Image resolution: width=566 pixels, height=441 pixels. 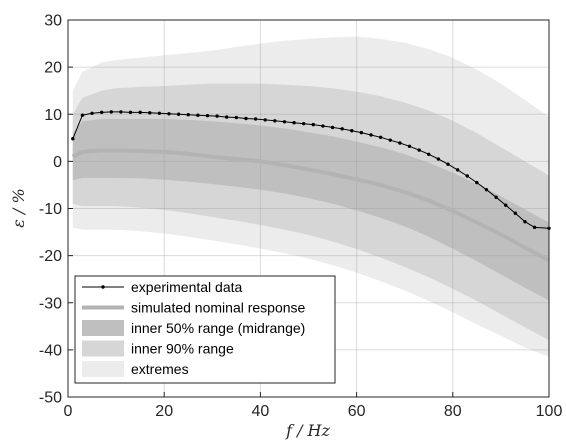 I want to click on legend-swatch-inner-90-range, so click(x=103, y=348).